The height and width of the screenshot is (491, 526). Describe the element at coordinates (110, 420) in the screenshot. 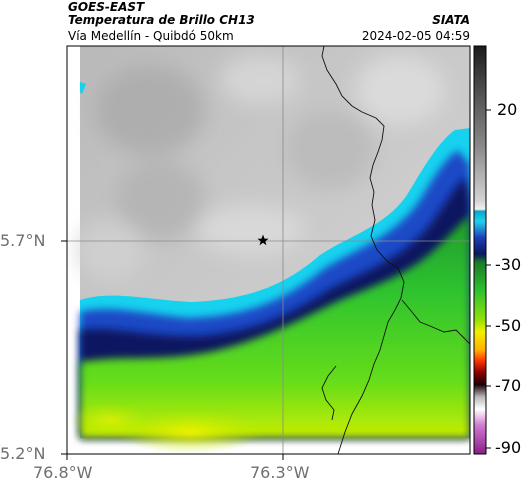

I see `warm-spot-yellow-west` at that location.